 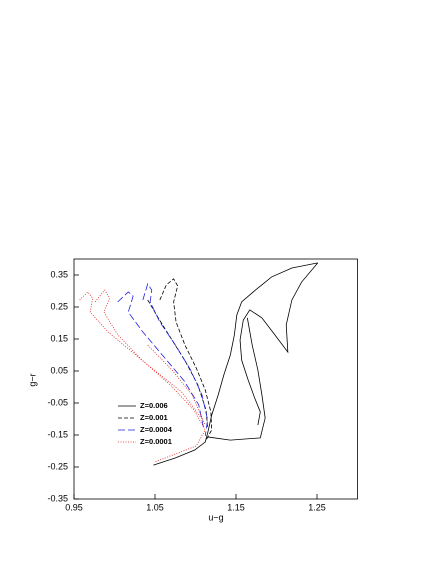 What do you see at coordinates (59, 370) in the screenshot?
I see `y-tick-label: 0.05` at bounding box center [59, 370].